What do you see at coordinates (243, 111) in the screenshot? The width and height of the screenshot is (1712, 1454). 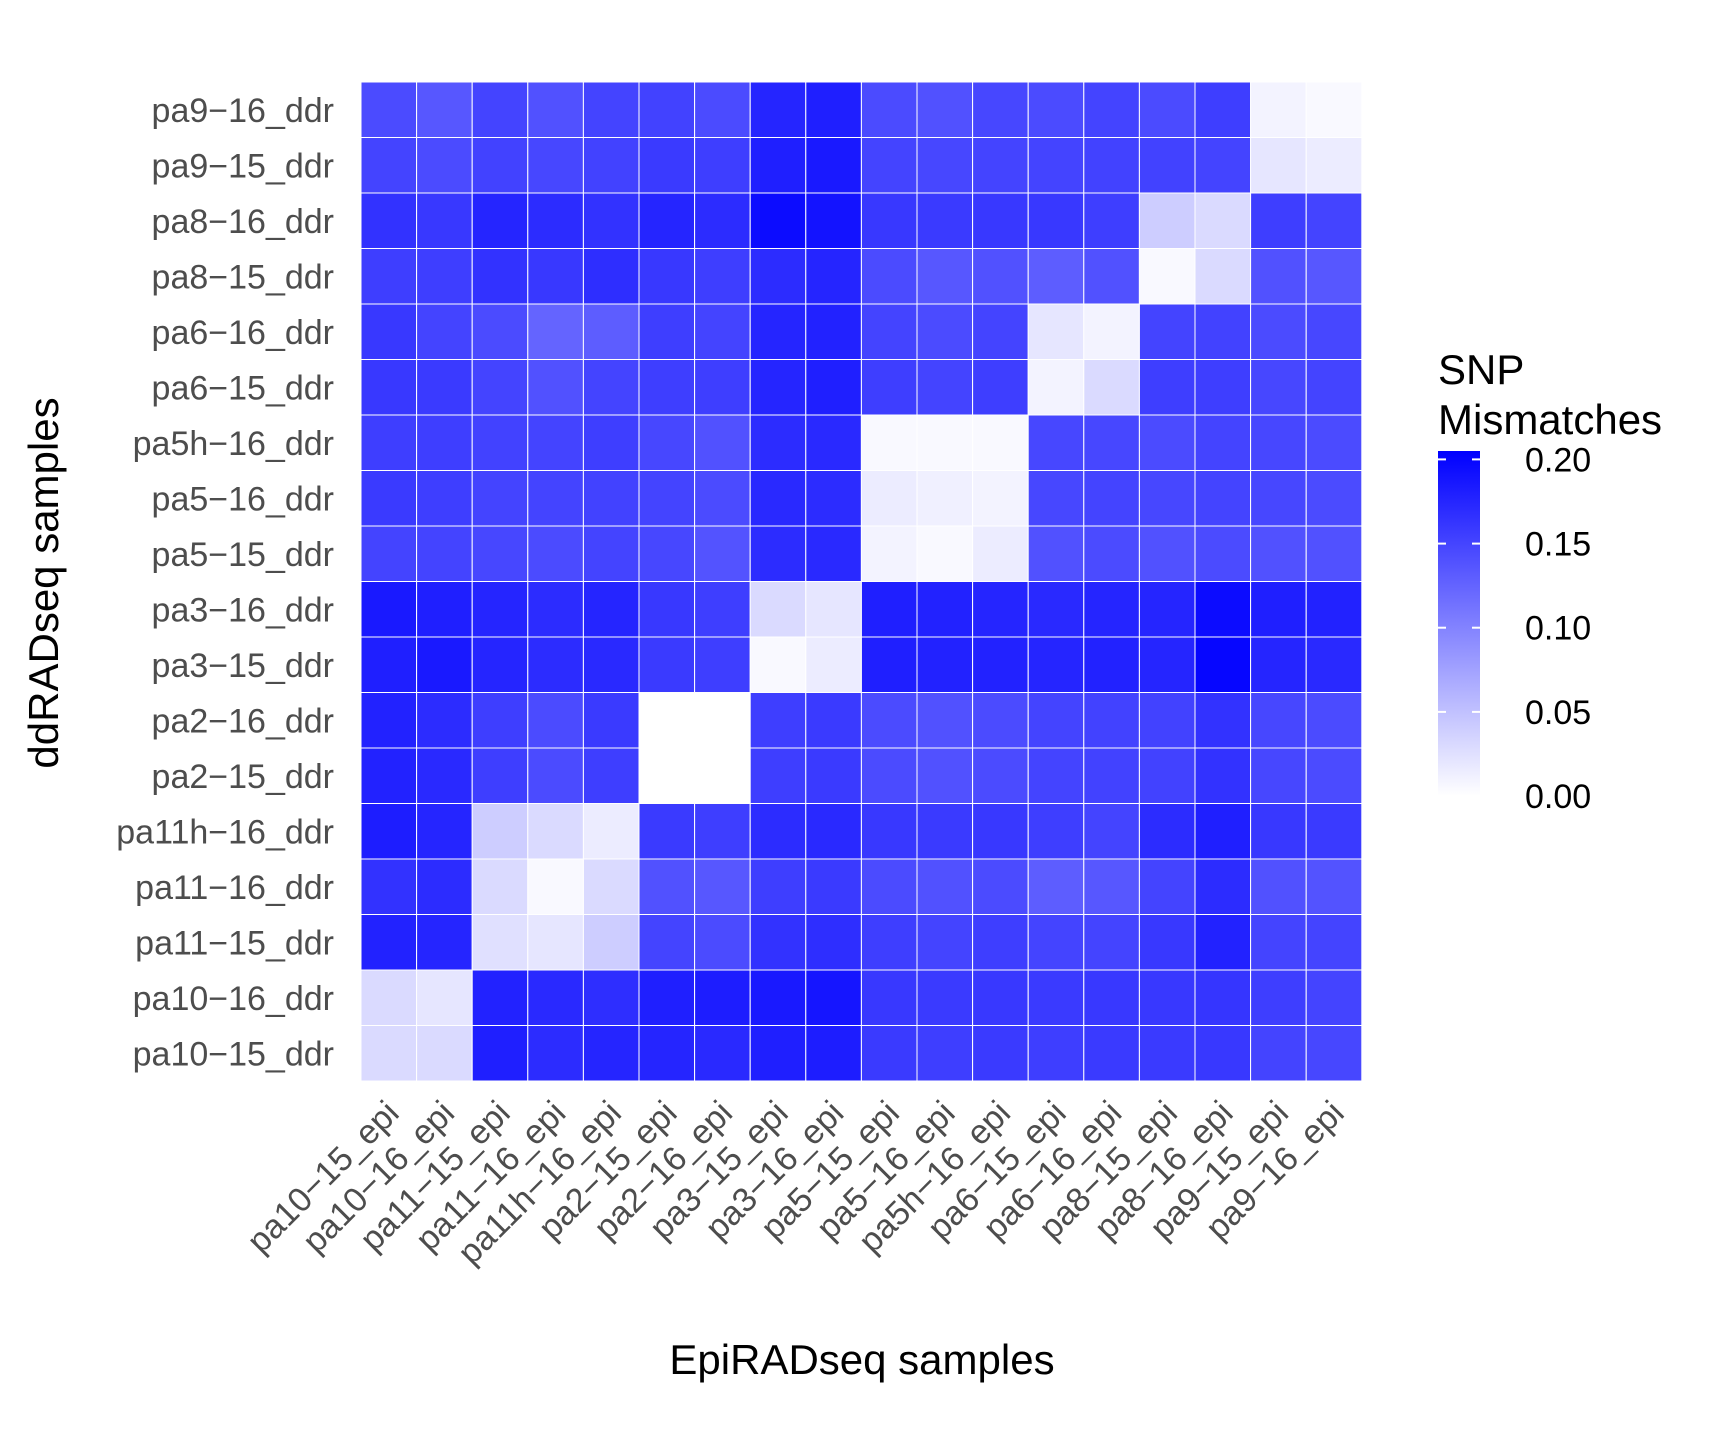 I see `y-tick-label: pa9−16_ddr` at bounding box center [243, 111].